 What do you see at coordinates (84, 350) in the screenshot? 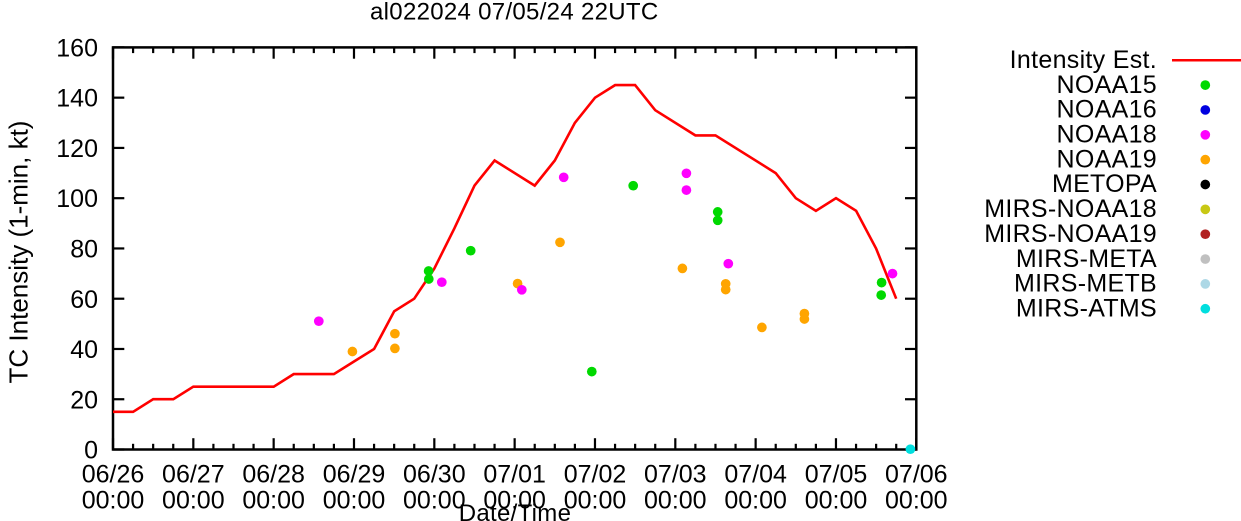
I see `svg-text: 40` at bounding box center [84, 350].